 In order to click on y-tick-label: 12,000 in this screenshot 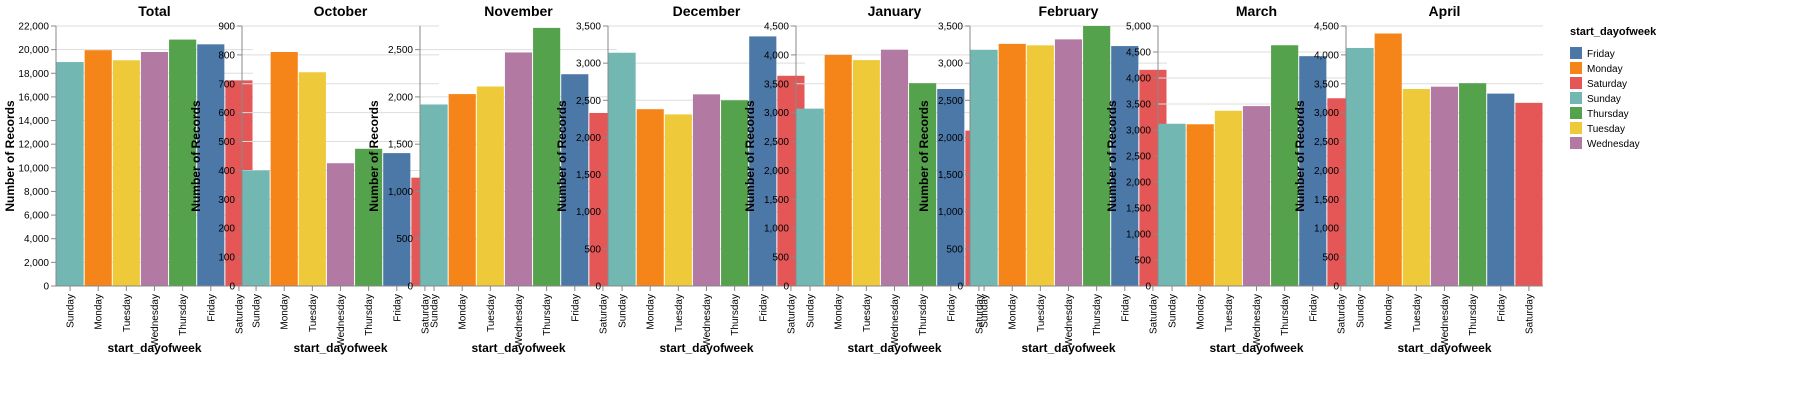, I will do `click(33, 145)`.